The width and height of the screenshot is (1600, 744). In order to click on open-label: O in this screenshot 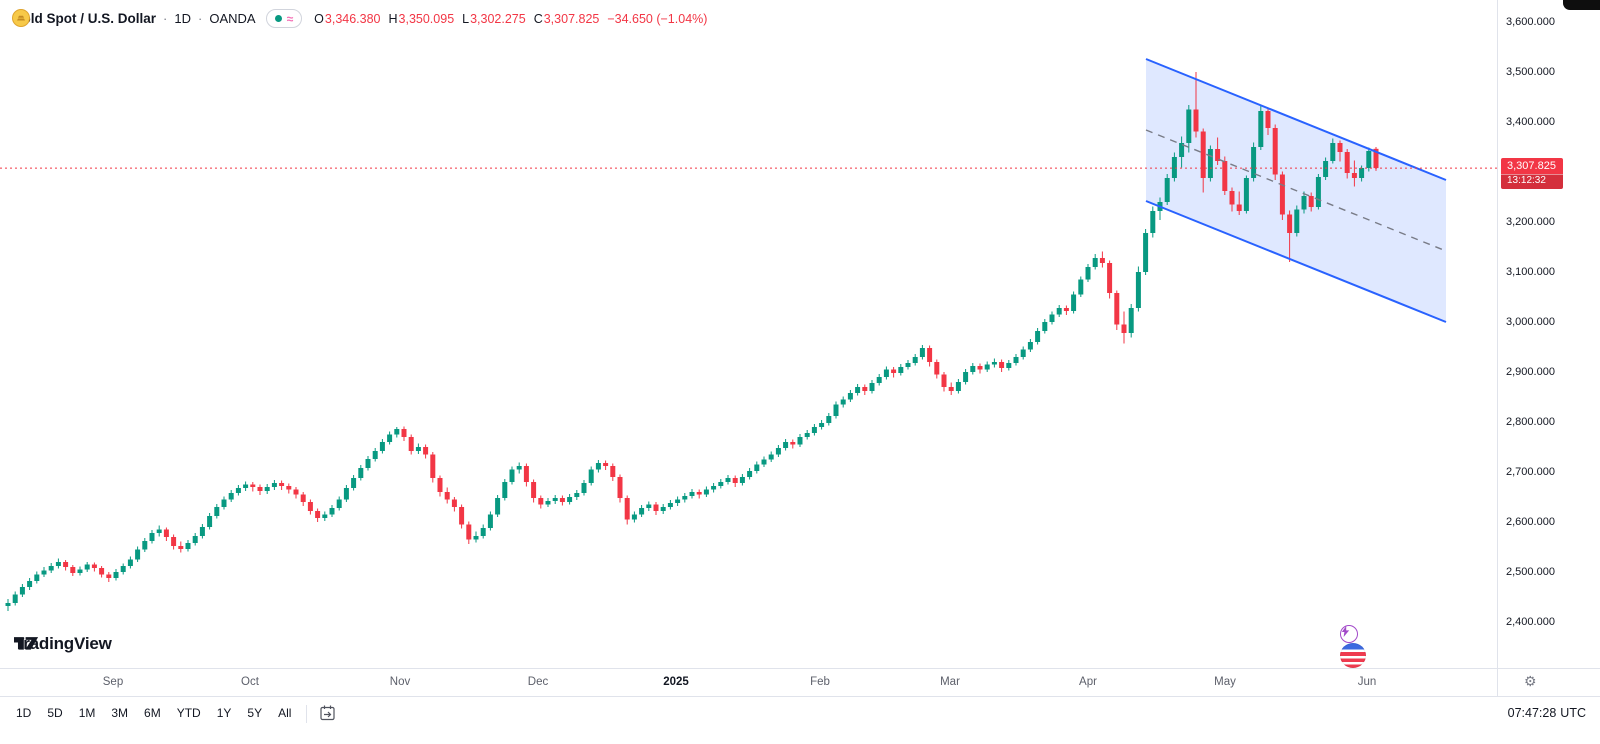, I will do `click(319, 18)`.